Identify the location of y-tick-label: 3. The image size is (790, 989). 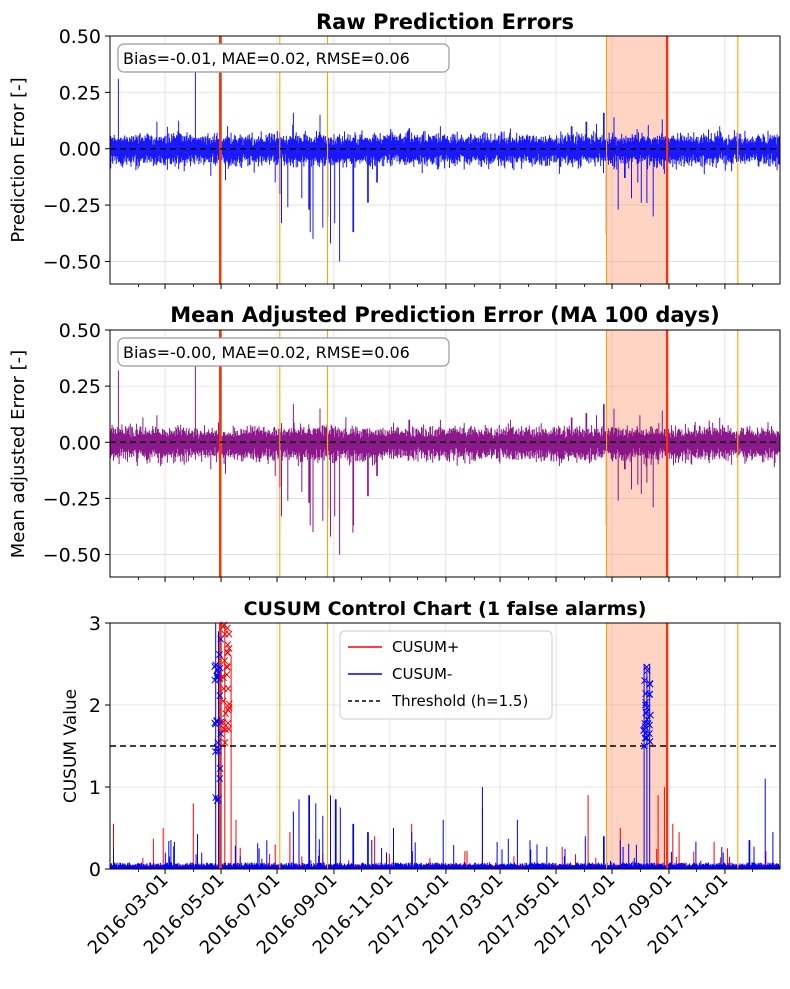
(95, 624).